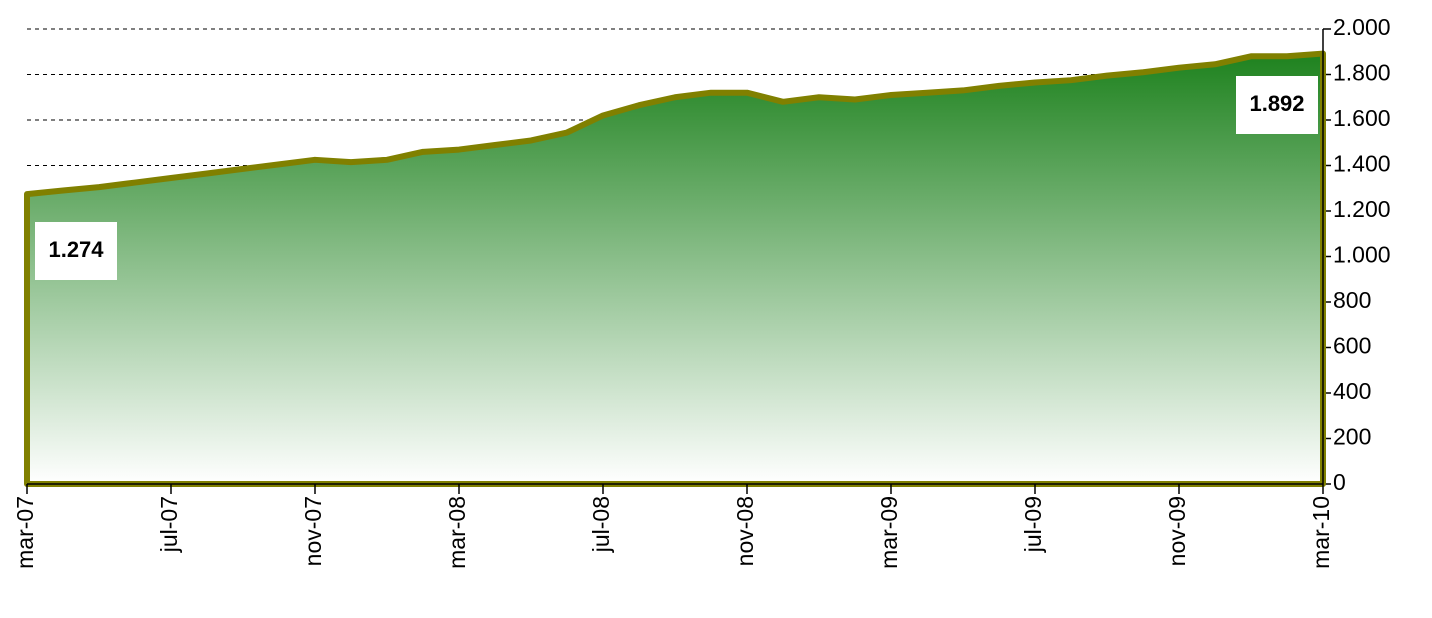  What do you see at coordinates (1362, 209) in the screenshot?
I see `y-tick-label: 1.200` at bounding box center [1362, 209].